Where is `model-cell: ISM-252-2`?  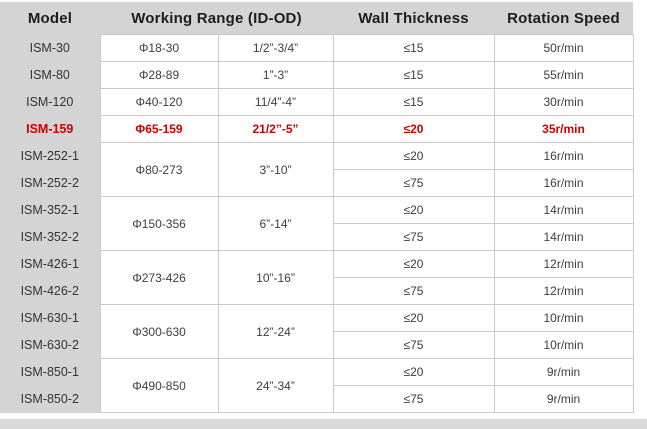 model-cell: ISM-252-2 is located at coordinates (50, 183).